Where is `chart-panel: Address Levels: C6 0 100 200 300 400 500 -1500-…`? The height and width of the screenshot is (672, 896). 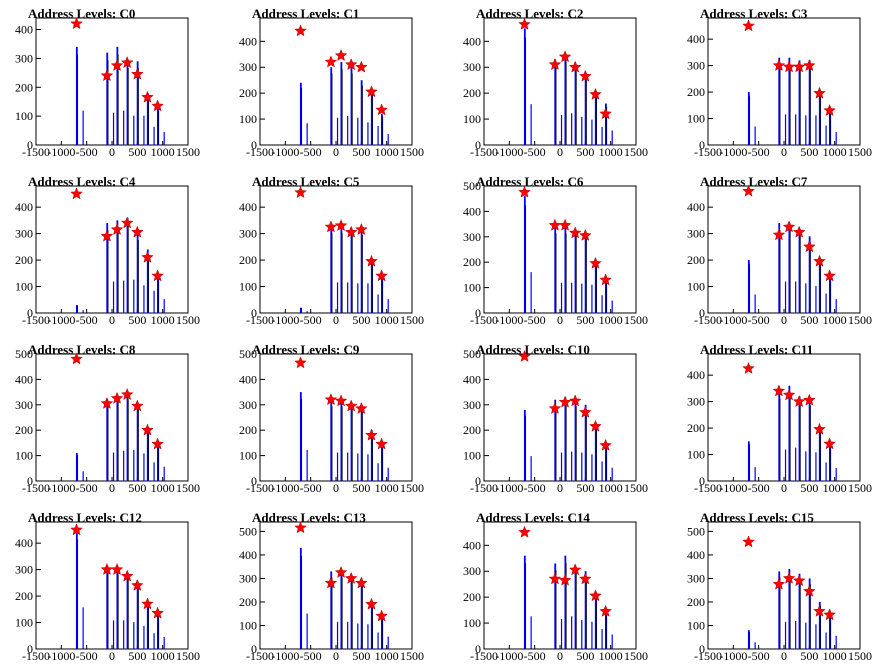
chart-panel: Address Levels: C6 0 100 200 300 400 500 -1500-… is located at coordinates (560, 252).